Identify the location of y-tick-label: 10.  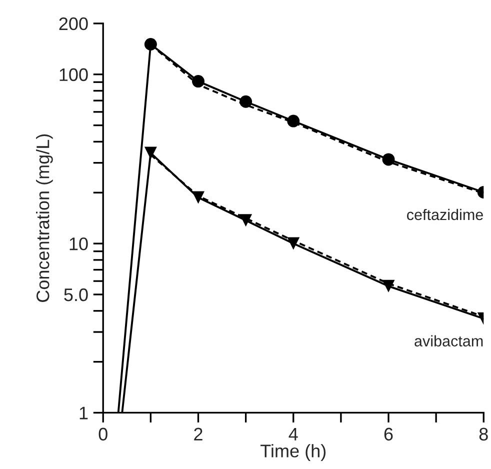
(79, 243).